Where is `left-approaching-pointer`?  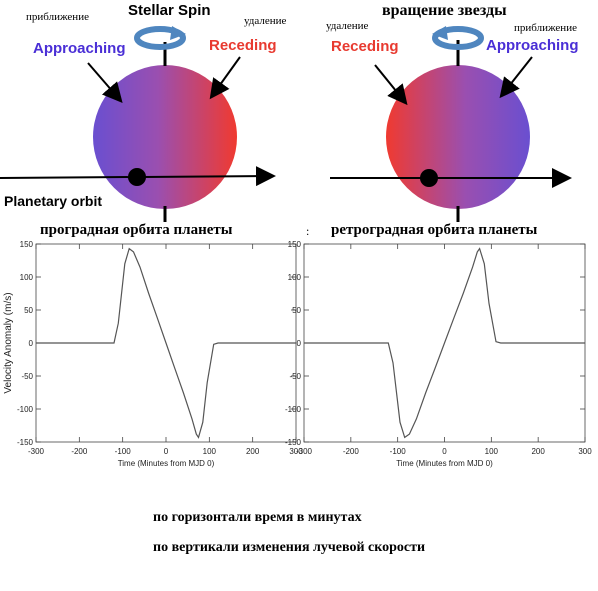 left-approaching-pointer is located at coordinates (105, 83).